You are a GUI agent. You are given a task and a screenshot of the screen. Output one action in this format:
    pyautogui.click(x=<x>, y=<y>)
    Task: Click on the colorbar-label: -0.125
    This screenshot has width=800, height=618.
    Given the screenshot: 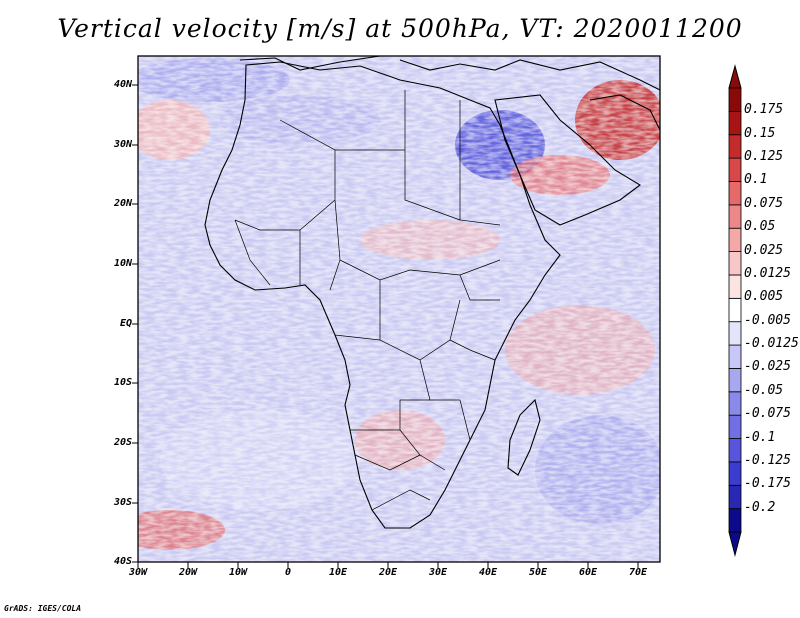 What is the action you would take?
    pyautogui.click(x=767, y=460)
    